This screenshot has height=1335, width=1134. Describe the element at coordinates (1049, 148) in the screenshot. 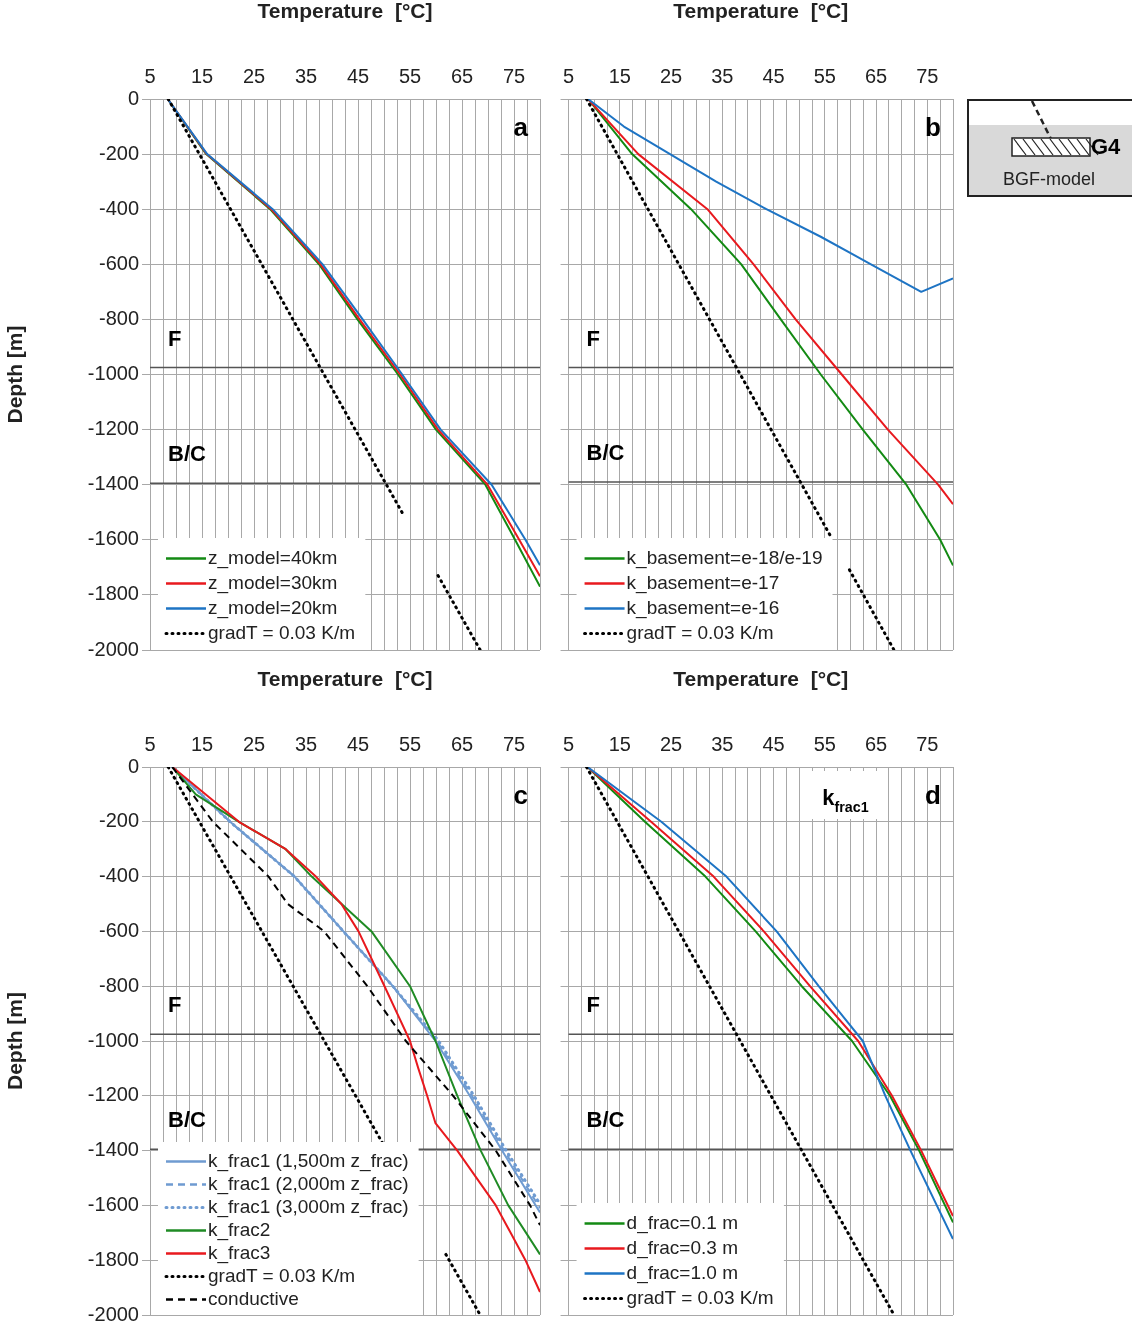

I see `cross-section-sketch: G4 BGF-model` at that location.